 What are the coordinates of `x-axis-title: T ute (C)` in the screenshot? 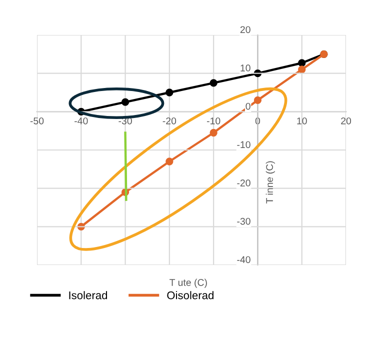 It's located at (188, 283).